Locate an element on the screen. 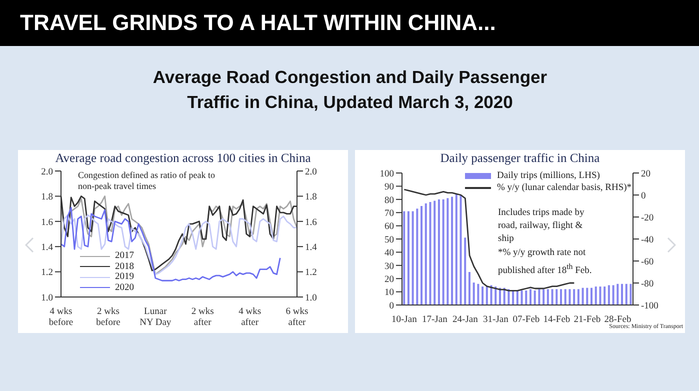 This screenshot has height=391, width=699. y-tick-label: 10 is located at coordinates (389, 293).